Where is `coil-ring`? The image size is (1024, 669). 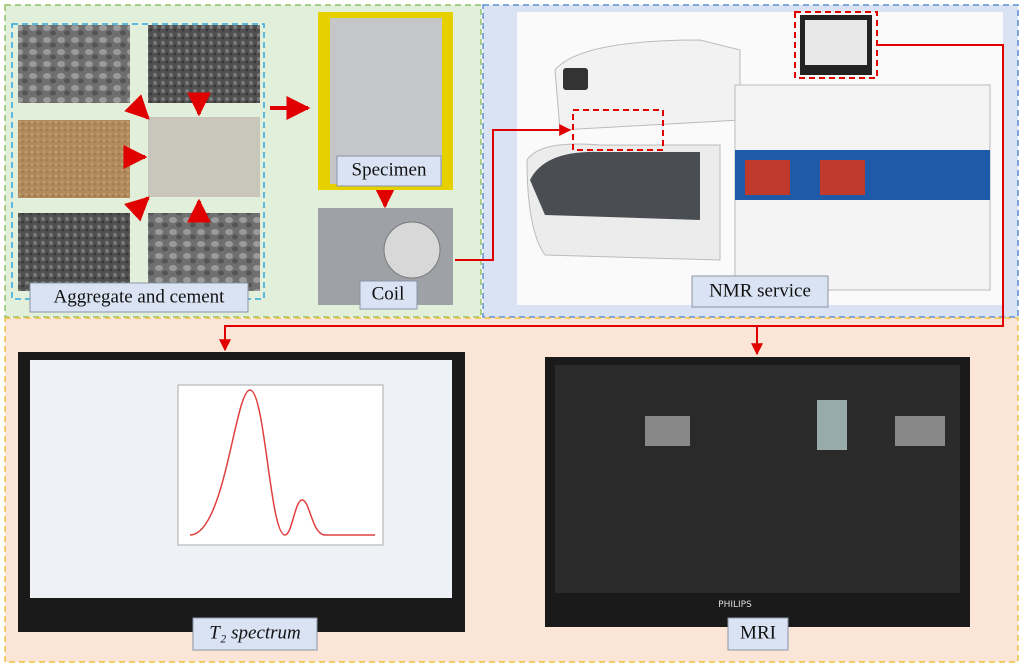
coil-ring is located at coordinates (412, 250).